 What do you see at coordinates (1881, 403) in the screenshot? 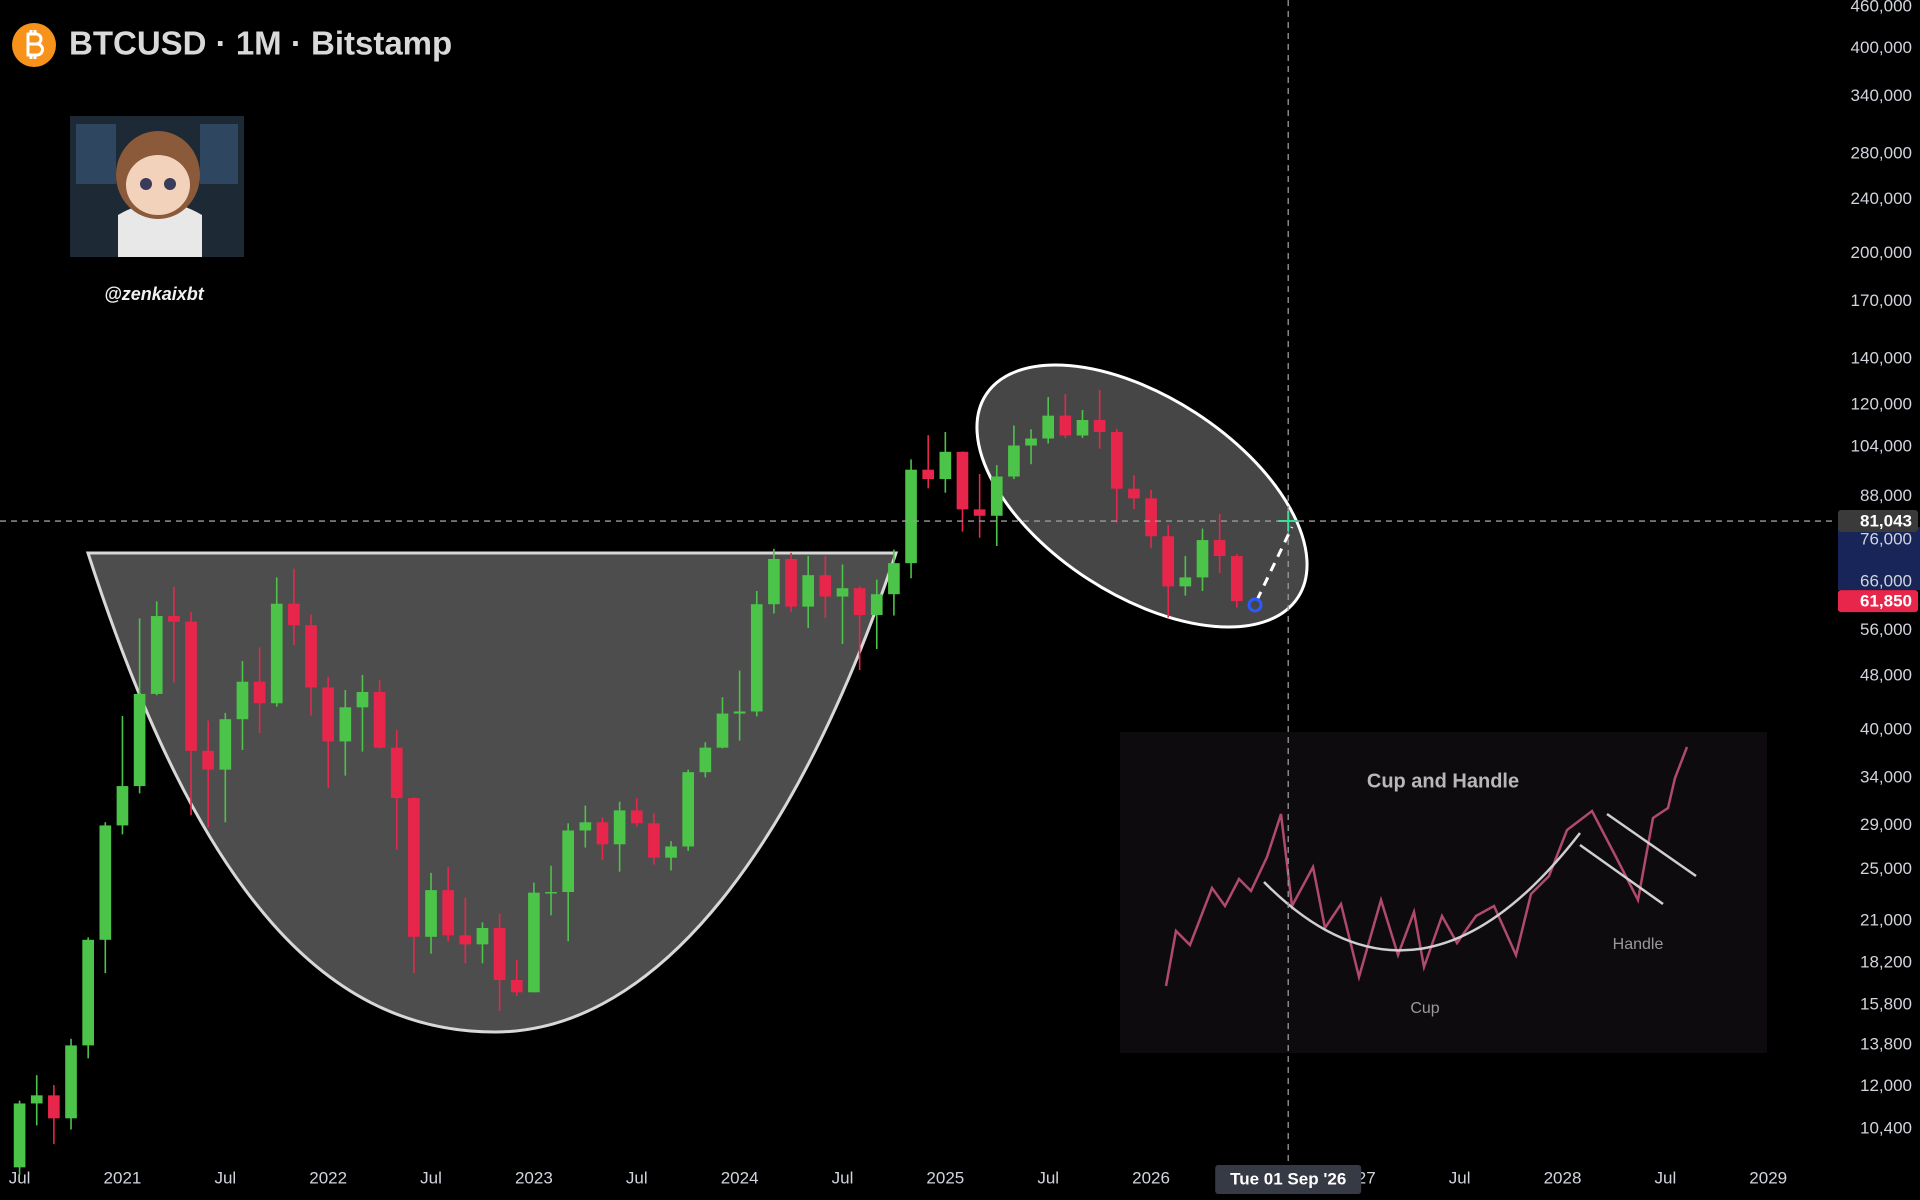
I see `y-tick-label: 120,000` at bounding box center [1881, 403].